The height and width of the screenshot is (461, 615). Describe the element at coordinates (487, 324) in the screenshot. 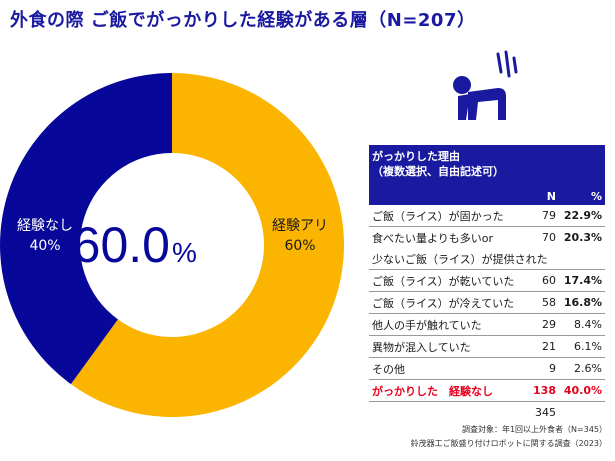

I see `table-row: 他人の手が触れていた 29 8.4%` at that location.